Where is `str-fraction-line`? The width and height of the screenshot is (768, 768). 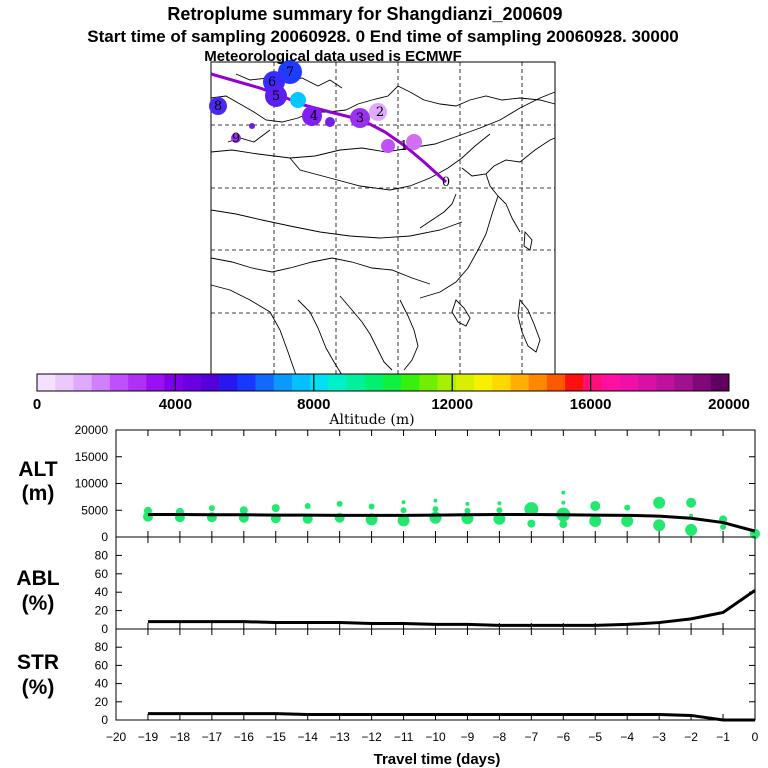
str-fraction-line is located at coordinates (451, 717).